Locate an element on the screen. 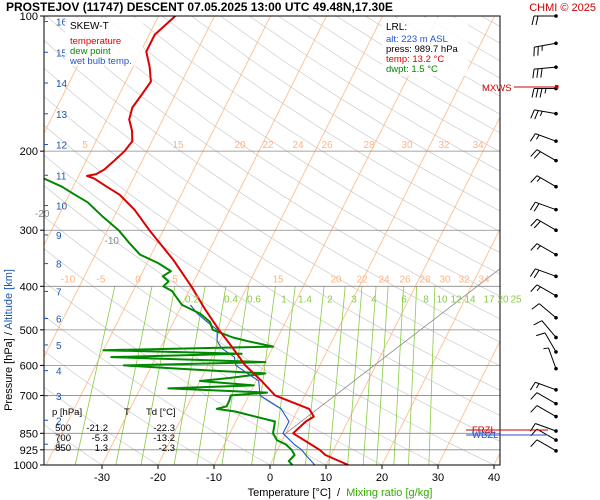  mixing-ratio-label: 4 is located at coordinates (374, 299).